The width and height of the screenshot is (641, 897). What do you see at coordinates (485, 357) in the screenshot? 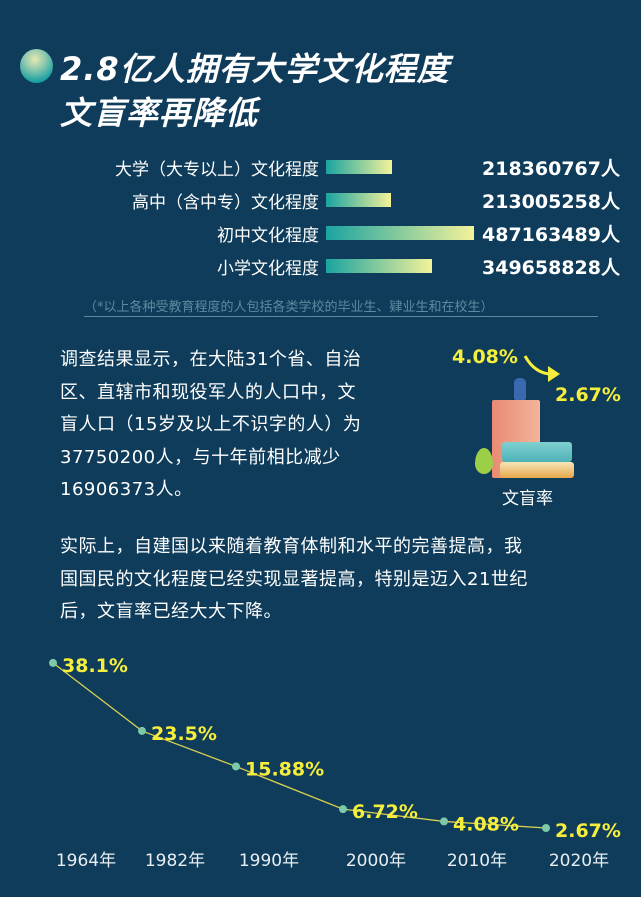
I see `illiteracy-from: 4.08%` at bounding box center [485, 357].